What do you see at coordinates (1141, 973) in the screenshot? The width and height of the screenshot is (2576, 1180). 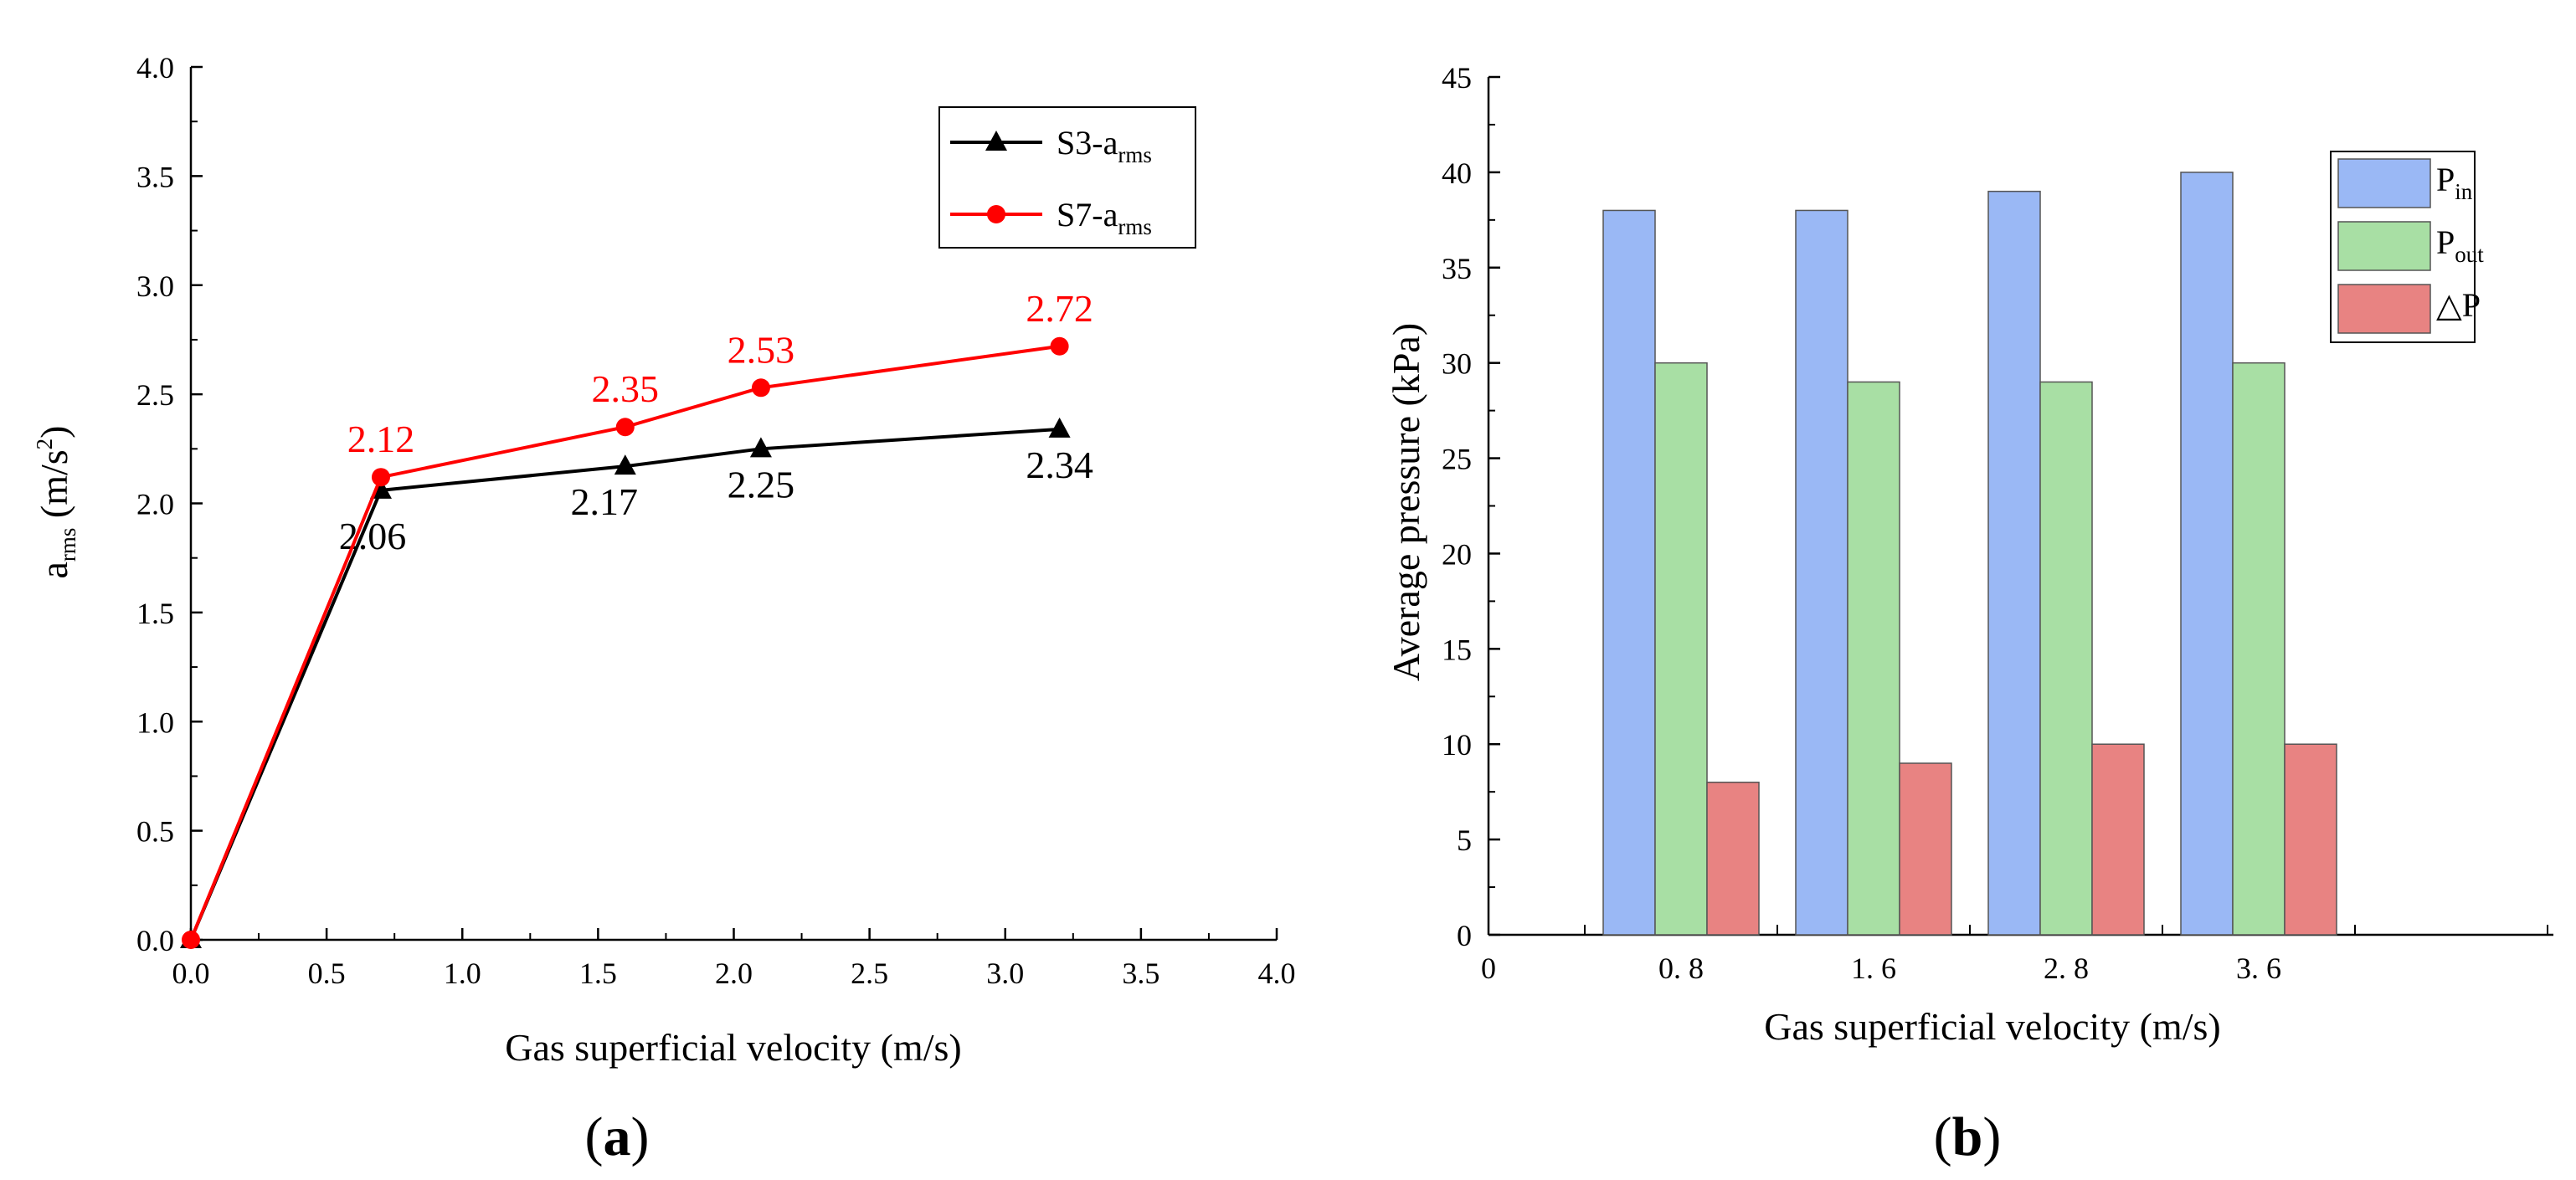 I see `panel-a-x-tick-label: 3.5` at bounding box center [1141, 973].